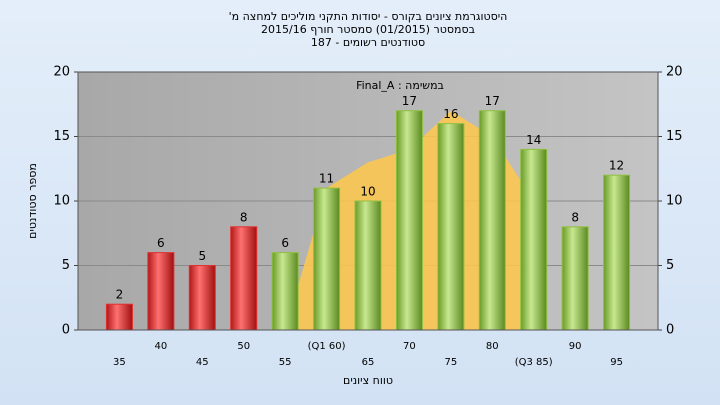  Describe the element at coordinates (450, 362) in the screenshot. I see `x-tick-label: 75` at that location.